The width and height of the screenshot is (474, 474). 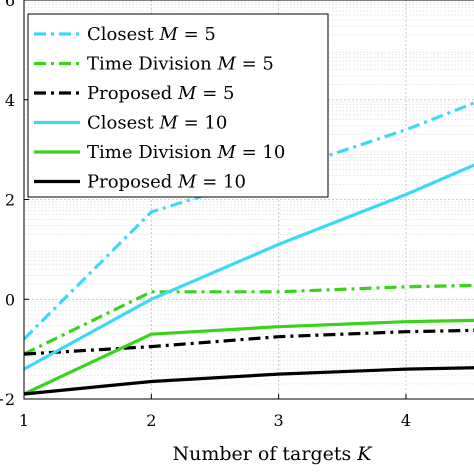 What do you see at coordinates (364, 454) in the screenshot?
I see `x-axis-title-symbol: K` at bounding box center [364, 454].